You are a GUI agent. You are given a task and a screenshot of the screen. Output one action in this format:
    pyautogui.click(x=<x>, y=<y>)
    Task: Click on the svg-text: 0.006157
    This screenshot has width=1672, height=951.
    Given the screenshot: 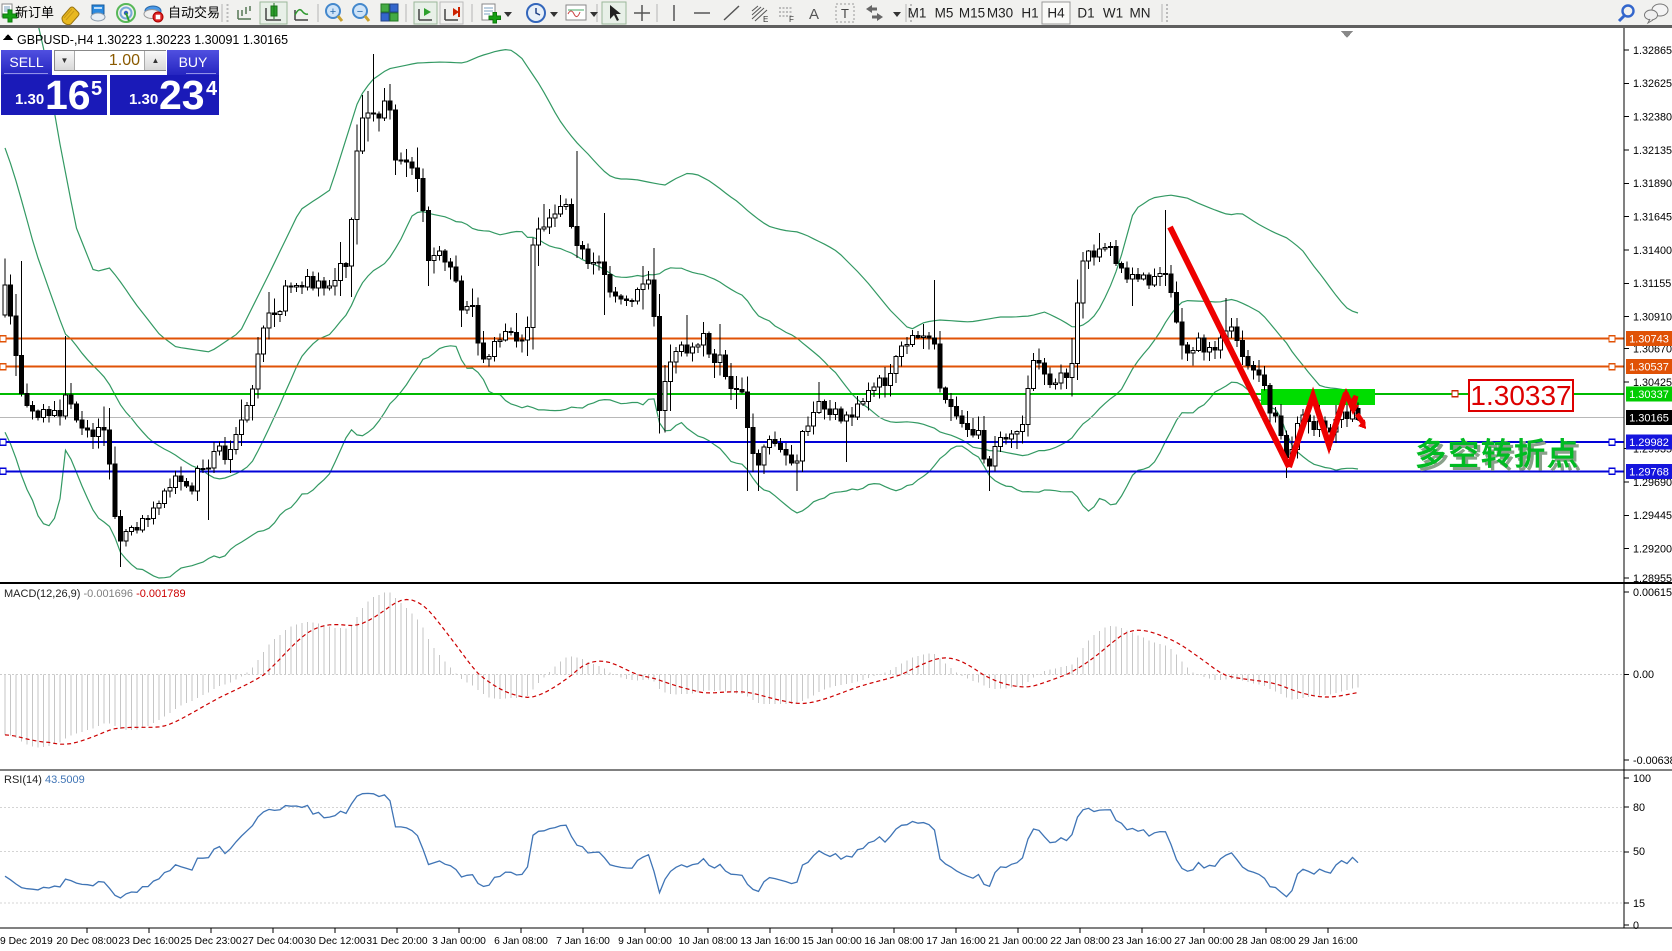 What is the action you would take?
    pyautogui.click(x=1652, y=593)
    